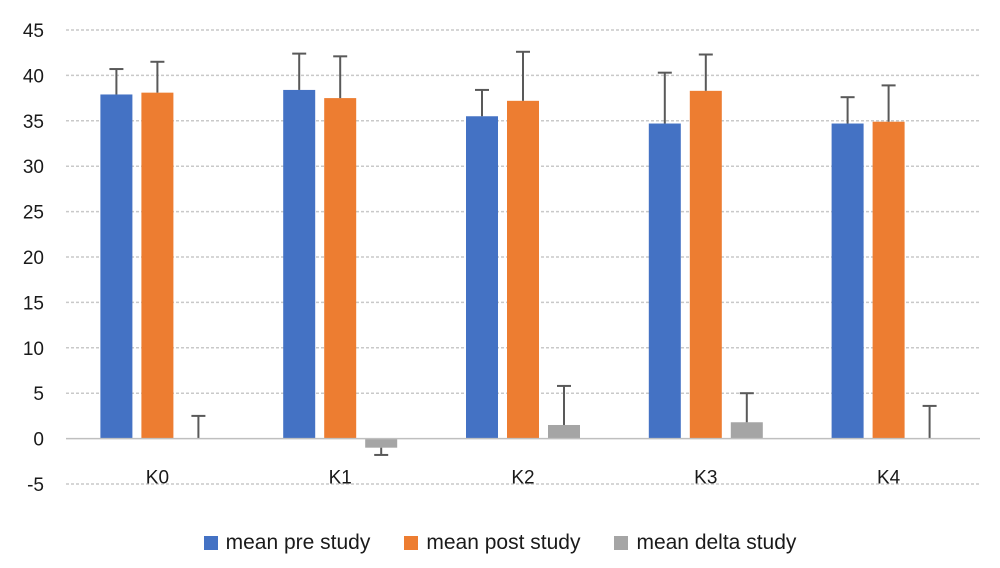 The image size is (1000, 568). What do you see at coordinates (705, 264) in the screenshot?
I see `bar-k3-s1` at bounding box center [705, 264].